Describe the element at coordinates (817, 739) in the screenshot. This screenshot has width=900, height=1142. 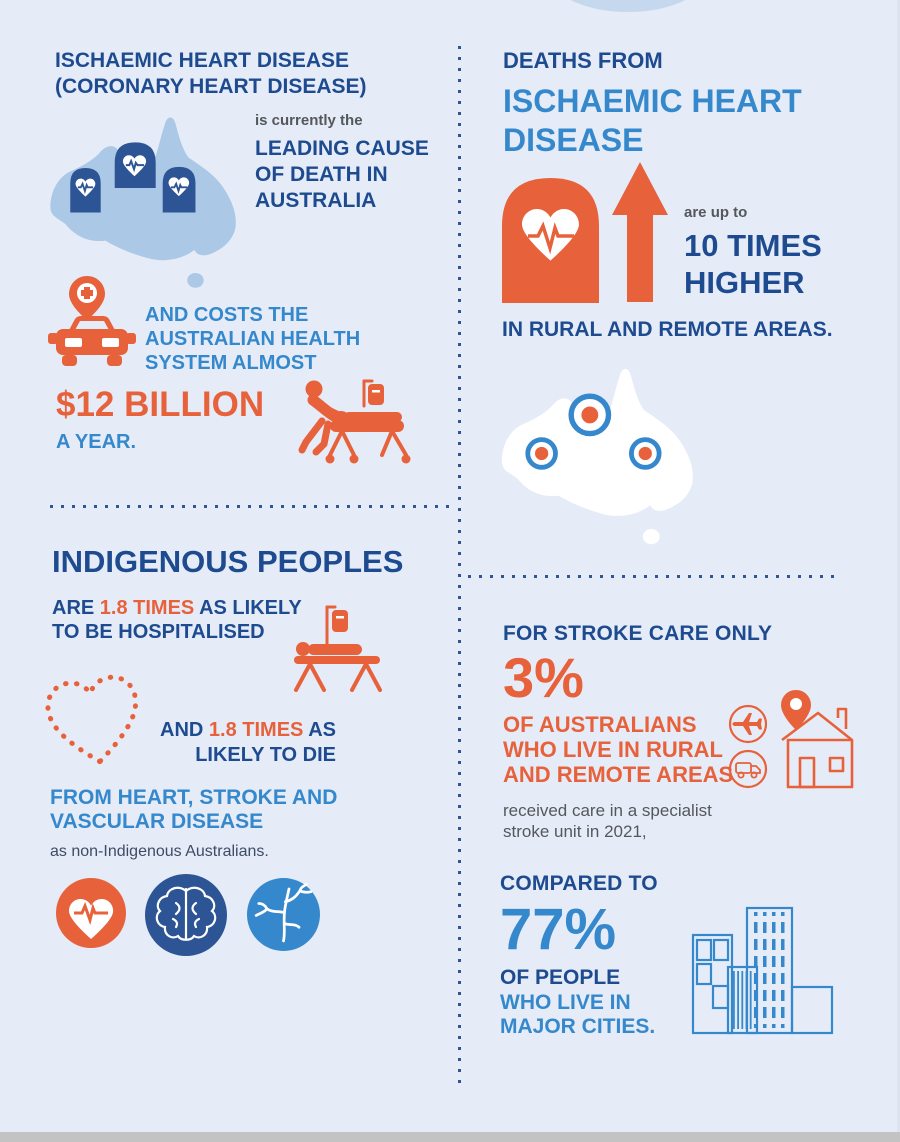
I see `house-location-pin-icon` at that location.